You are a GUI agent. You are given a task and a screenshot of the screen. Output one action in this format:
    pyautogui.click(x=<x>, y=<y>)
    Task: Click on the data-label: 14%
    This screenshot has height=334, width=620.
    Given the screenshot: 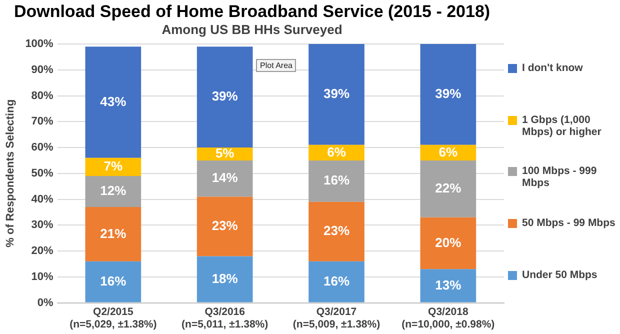 What is the action you would take?
    pyautogui.click(x=225, y=178)
    